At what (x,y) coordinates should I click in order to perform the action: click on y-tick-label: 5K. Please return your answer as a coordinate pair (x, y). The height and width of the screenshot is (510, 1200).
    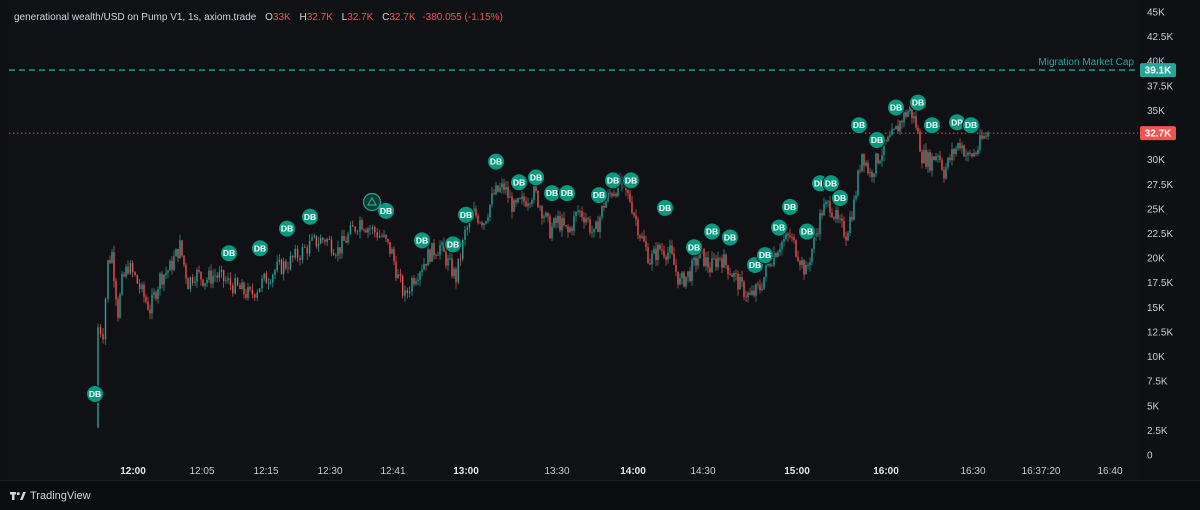
    Looking at the image, I should click on (1153, 406).